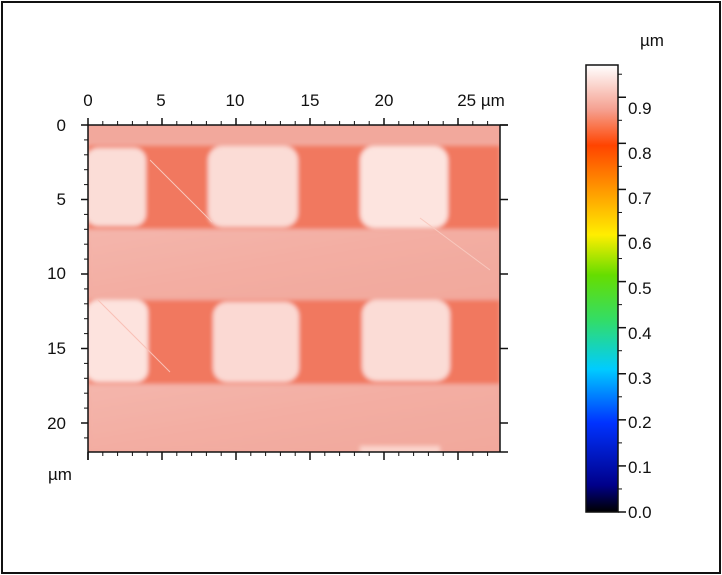  I want to click on y-tick-label: 10, so click(56, 273).